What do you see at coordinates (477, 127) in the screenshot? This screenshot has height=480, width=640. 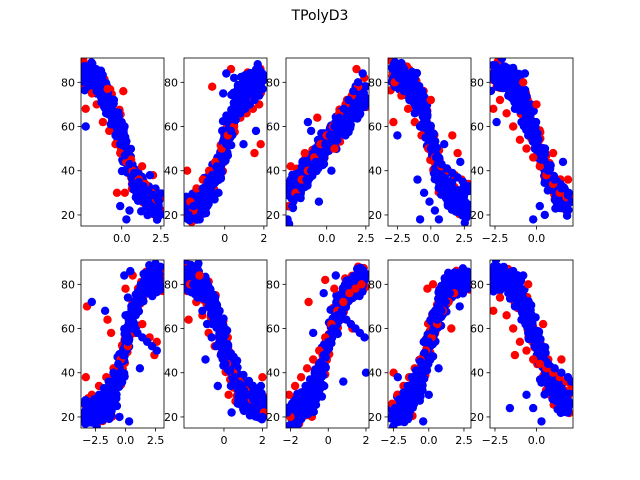 I see `y-tick-label: 60` at bounding box center [477, 127].